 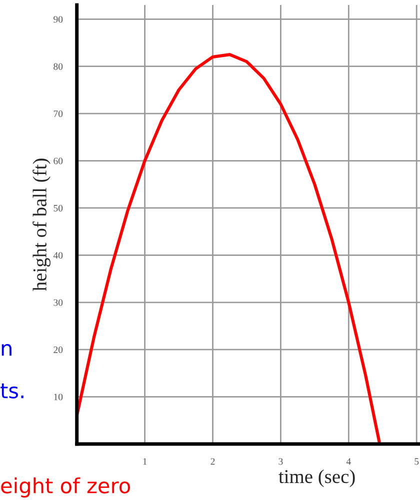 What do you see at coordinates (58, 350) in the screenshot?
I see `y-tick-label: 20` at bounding box center [58, 350].